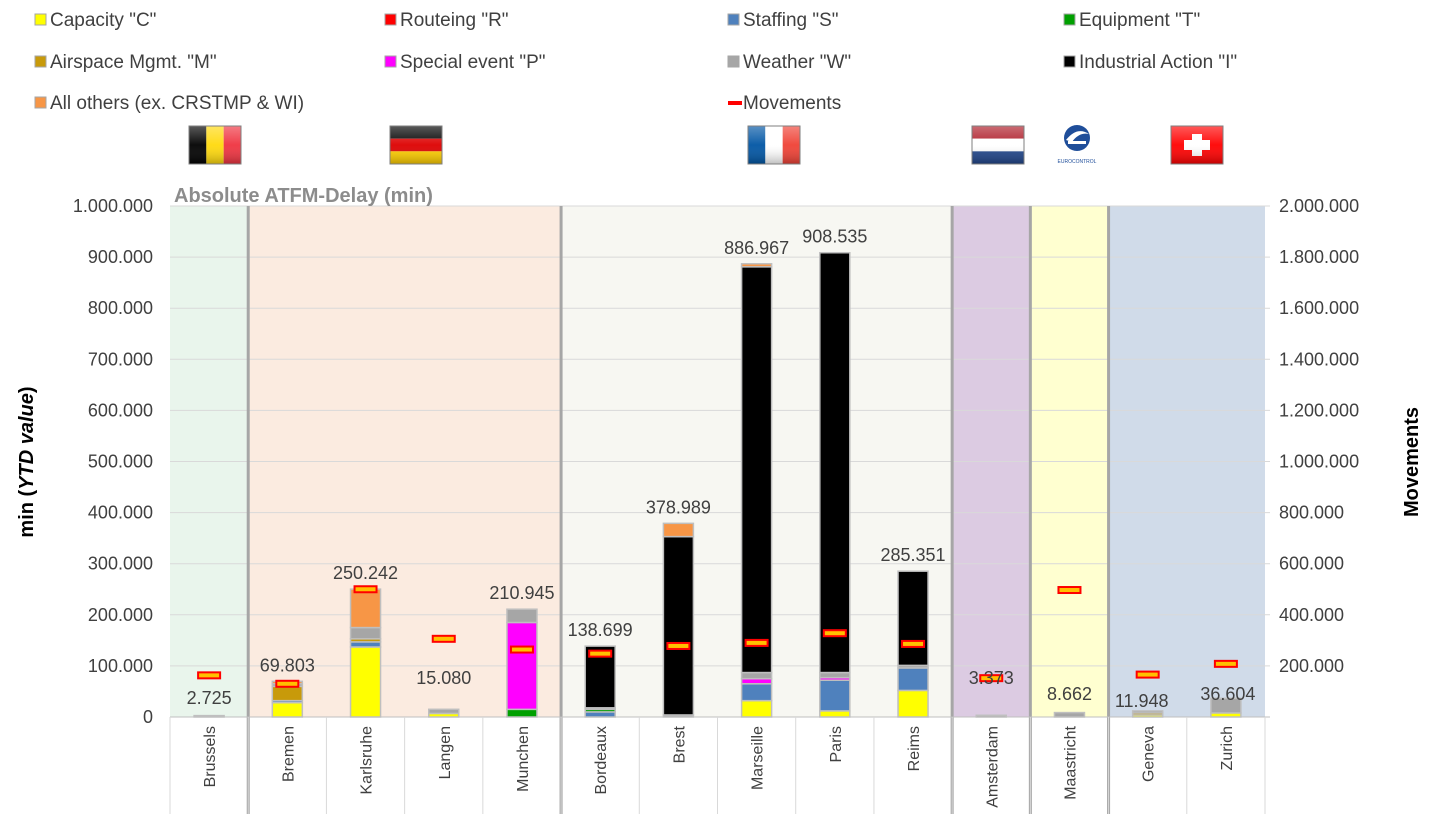 The image size is (1438, 814). I want to click on legend-label: Weather "W", so click(797, 62).